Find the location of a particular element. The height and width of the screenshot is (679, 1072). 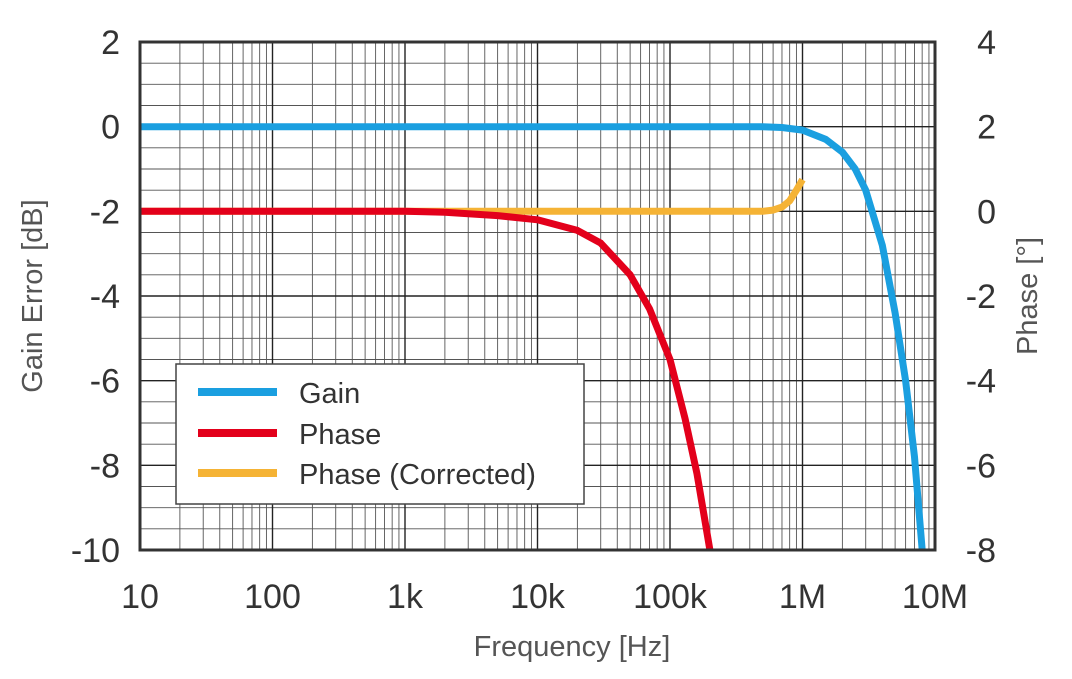

y-left-tick-label: 2 is located at coordinates (110, 43).